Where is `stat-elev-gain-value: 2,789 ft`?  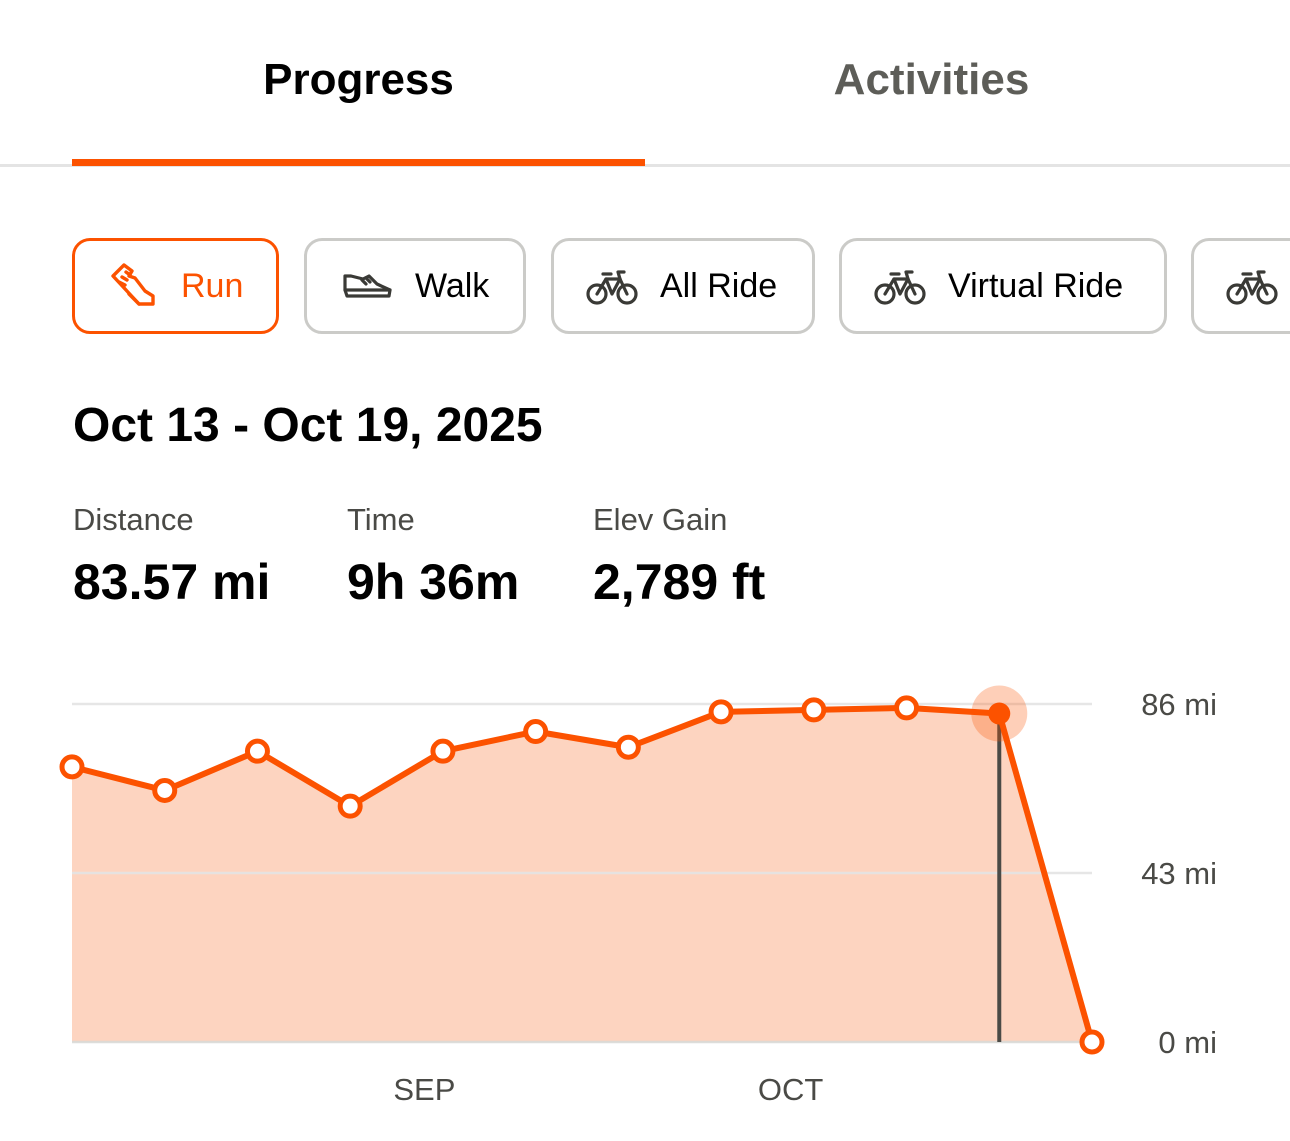
stat-elev-gain-value: 2,789 ft is located at coordinates (679, 582).